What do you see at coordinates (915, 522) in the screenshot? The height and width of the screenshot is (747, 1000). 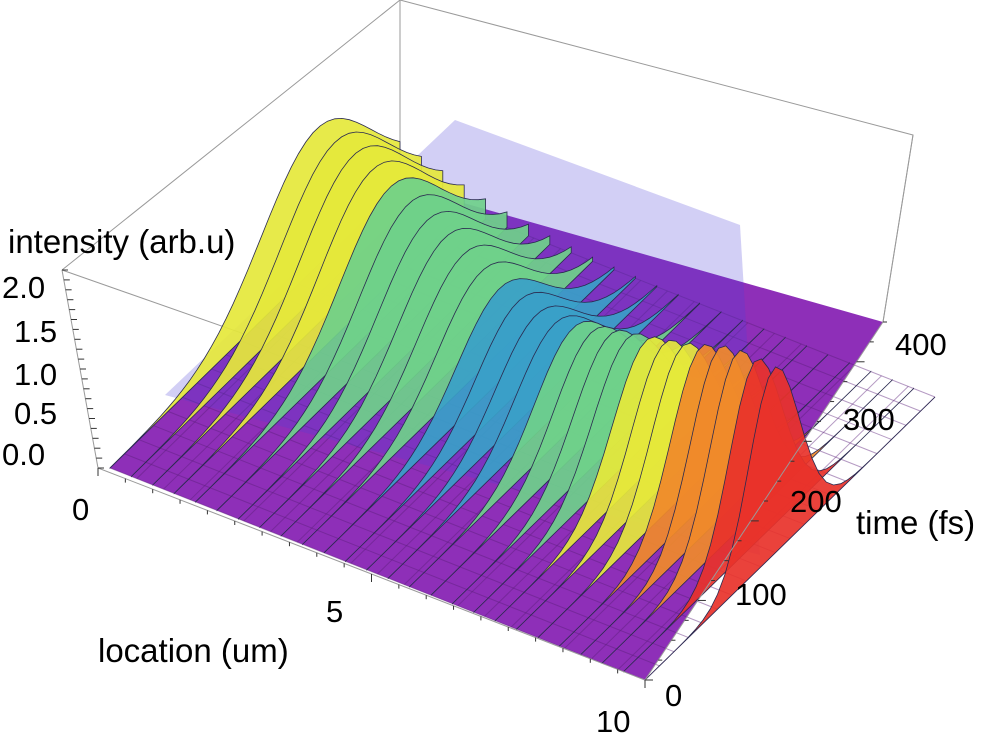 I see `y-axis-title: time (fs)` at bounding box center [915, 522].